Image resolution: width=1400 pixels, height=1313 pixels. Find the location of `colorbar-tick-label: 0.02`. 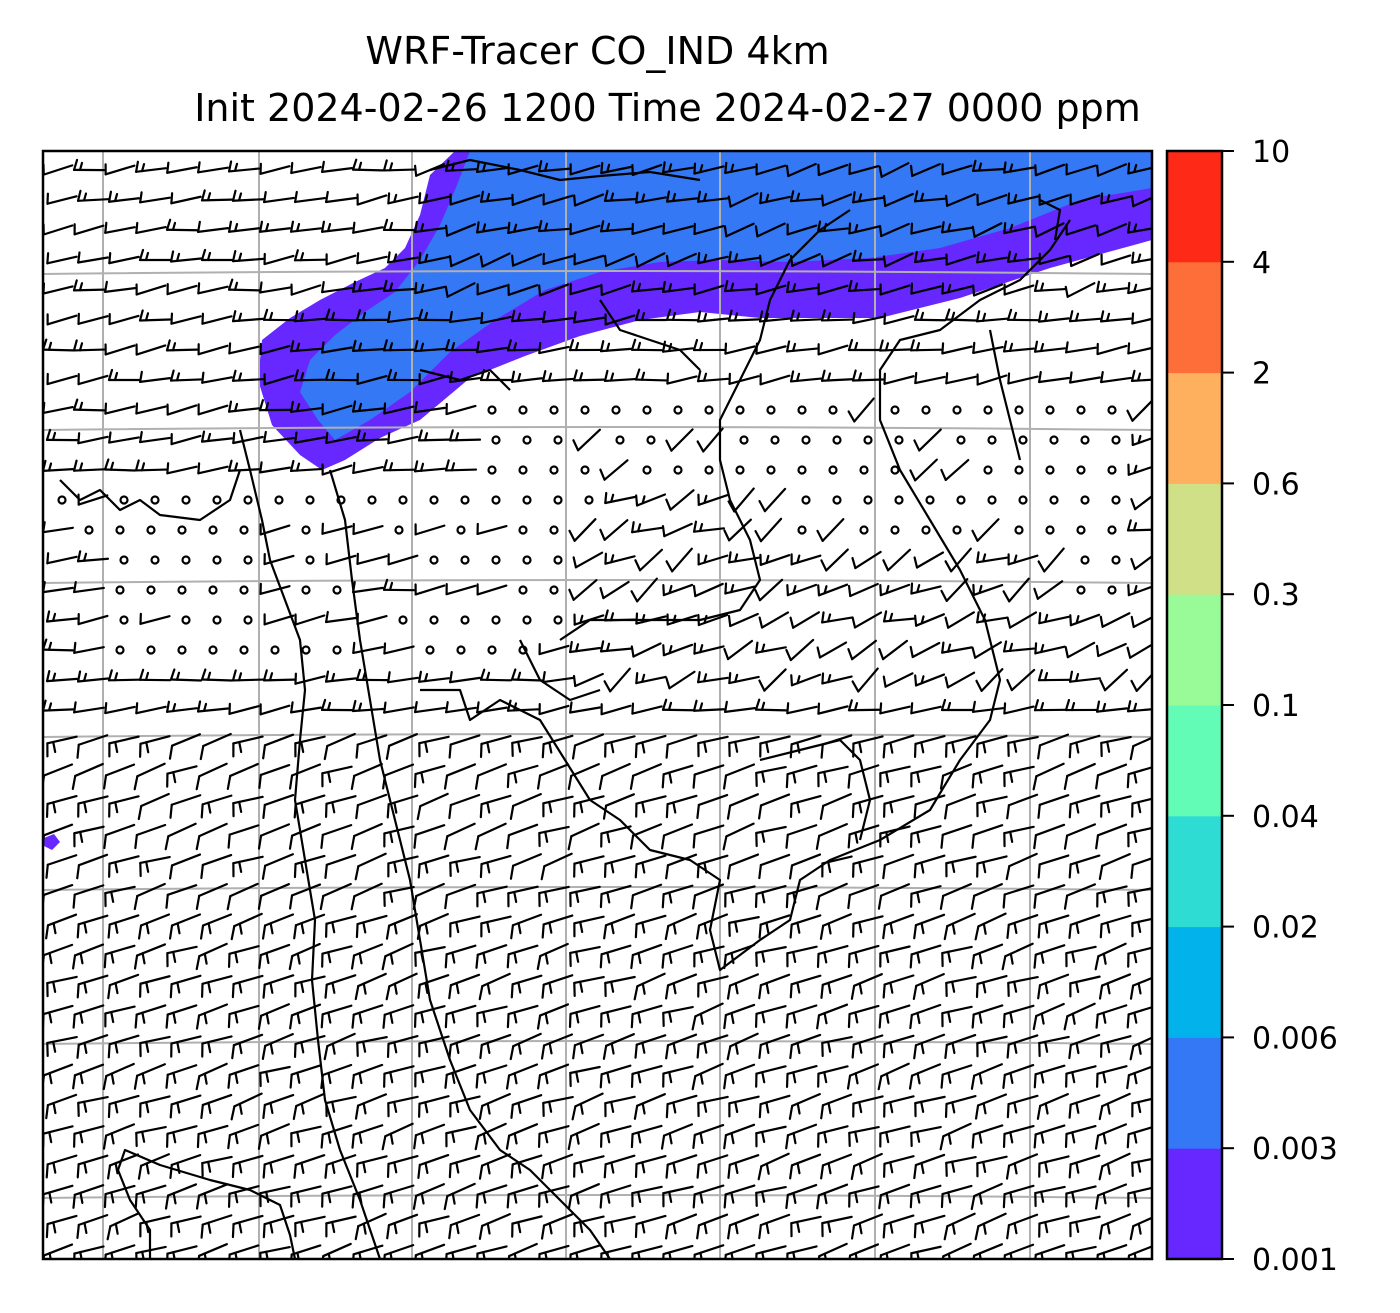

colorbar-tick-label: 0.02 is located at coordinates (1285, 928).